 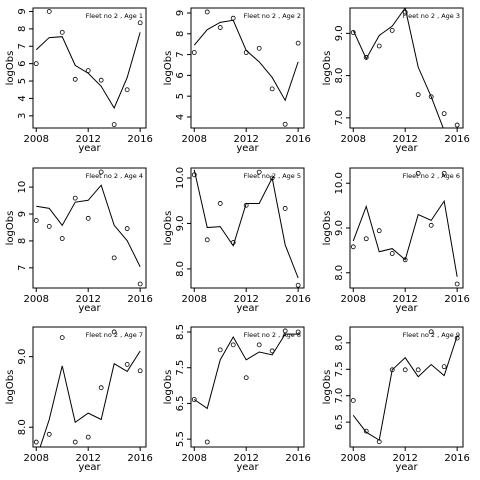 What do you see at coordinates (431, 176) in the screenshot?
I see `panel-title: Fleet no 2 , Age 6` at bounding box center [431, 176].